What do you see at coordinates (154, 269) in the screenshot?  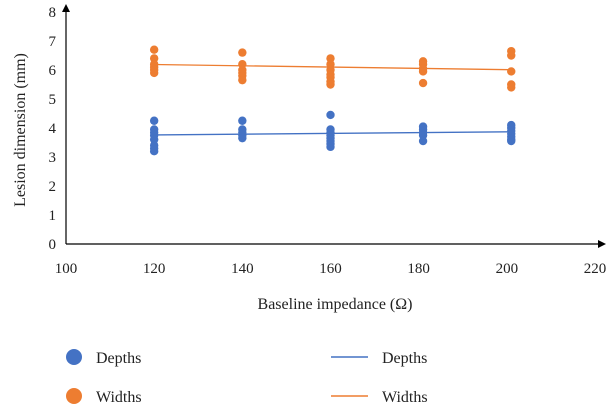 I see `x-tick-label: 120` at bounding box center [154, 269].